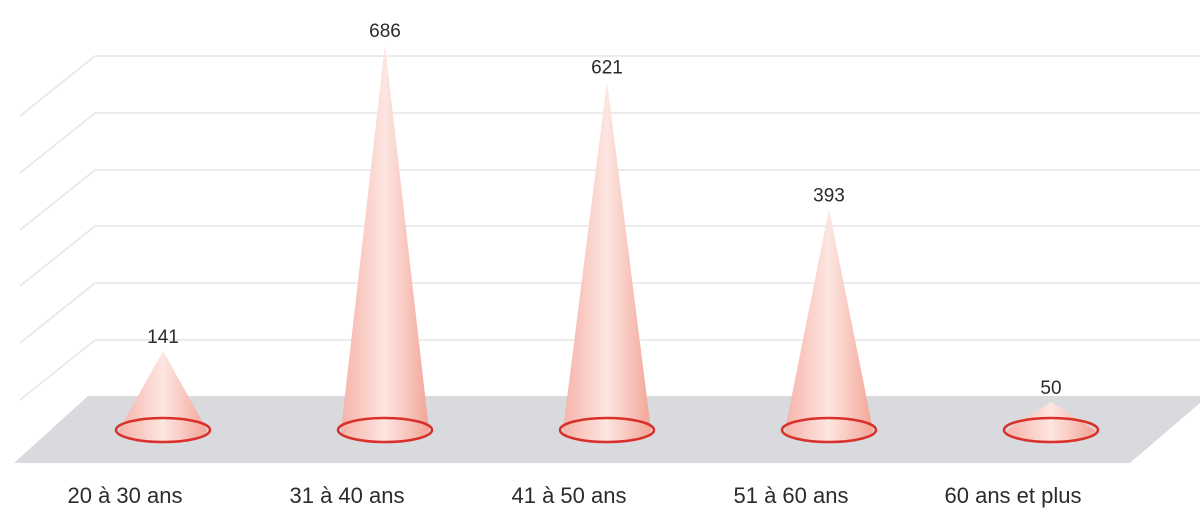  What do you see at coordinates (385, 31) in the screenshot?
I see `value-label: 686` at bounding box center [385, 31].